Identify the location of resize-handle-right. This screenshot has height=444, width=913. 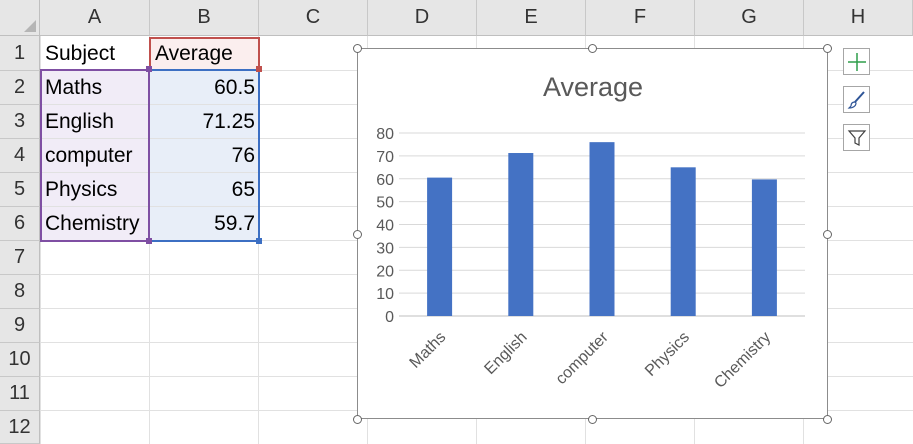
(827, 234).